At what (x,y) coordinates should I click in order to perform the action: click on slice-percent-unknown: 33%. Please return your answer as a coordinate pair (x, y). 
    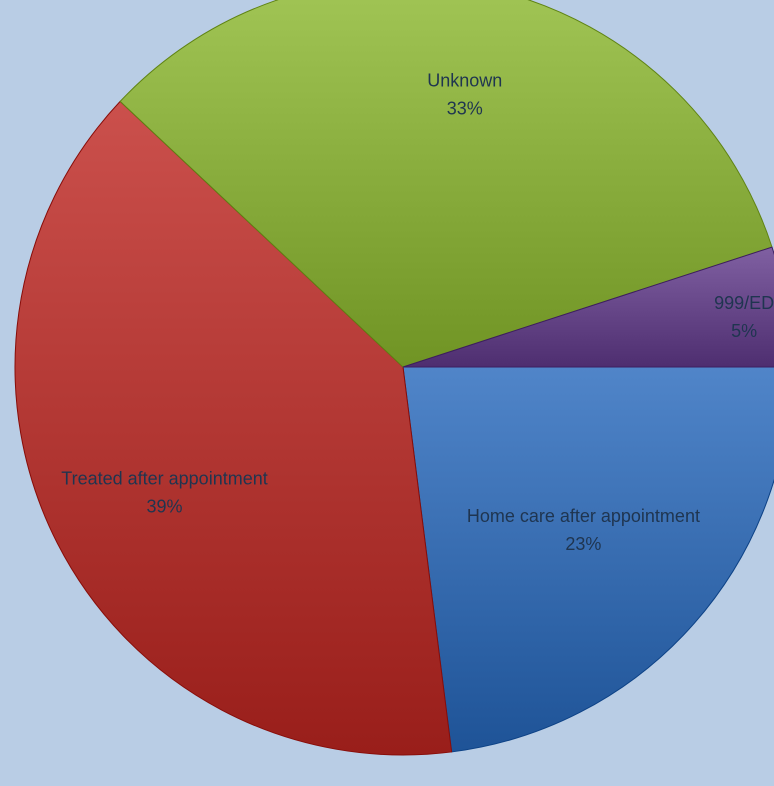
    Looking at the image, I should click on (465, 109).